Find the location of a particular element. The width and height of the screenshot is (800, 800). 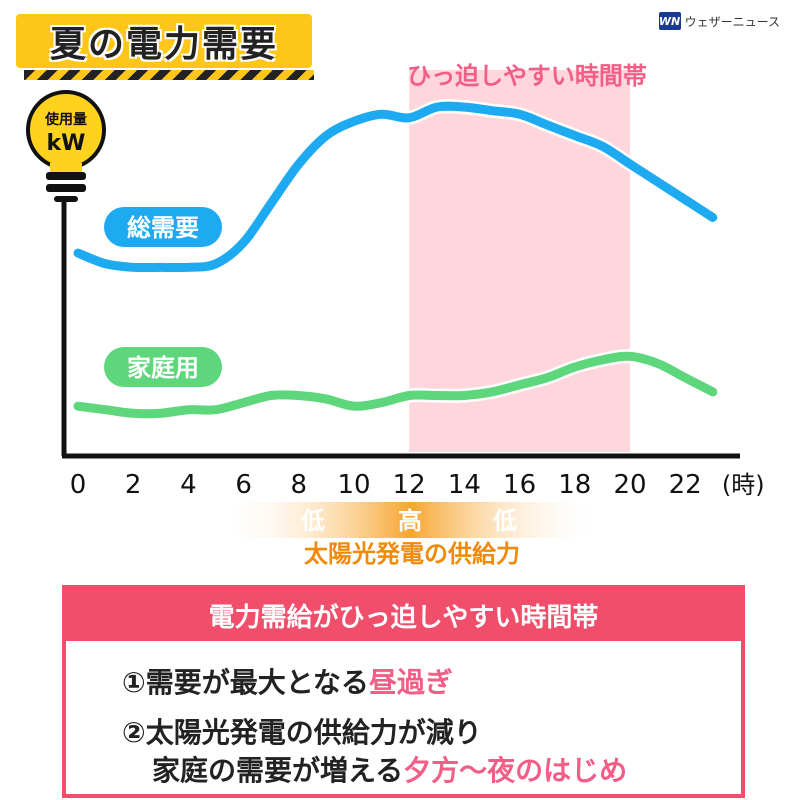

legend-household-label: 家庭用 is located at coordinates (163, 368).